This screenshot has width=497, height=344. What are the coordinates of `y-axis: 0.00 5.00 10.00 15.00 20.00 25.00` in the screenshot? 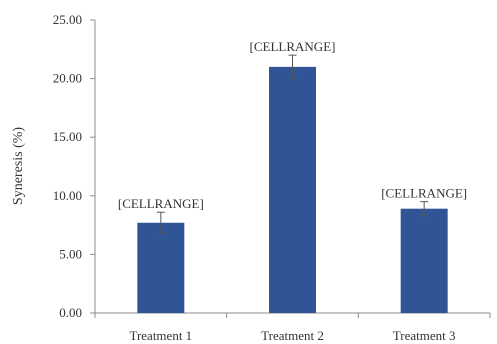 It's located at (74, 166).